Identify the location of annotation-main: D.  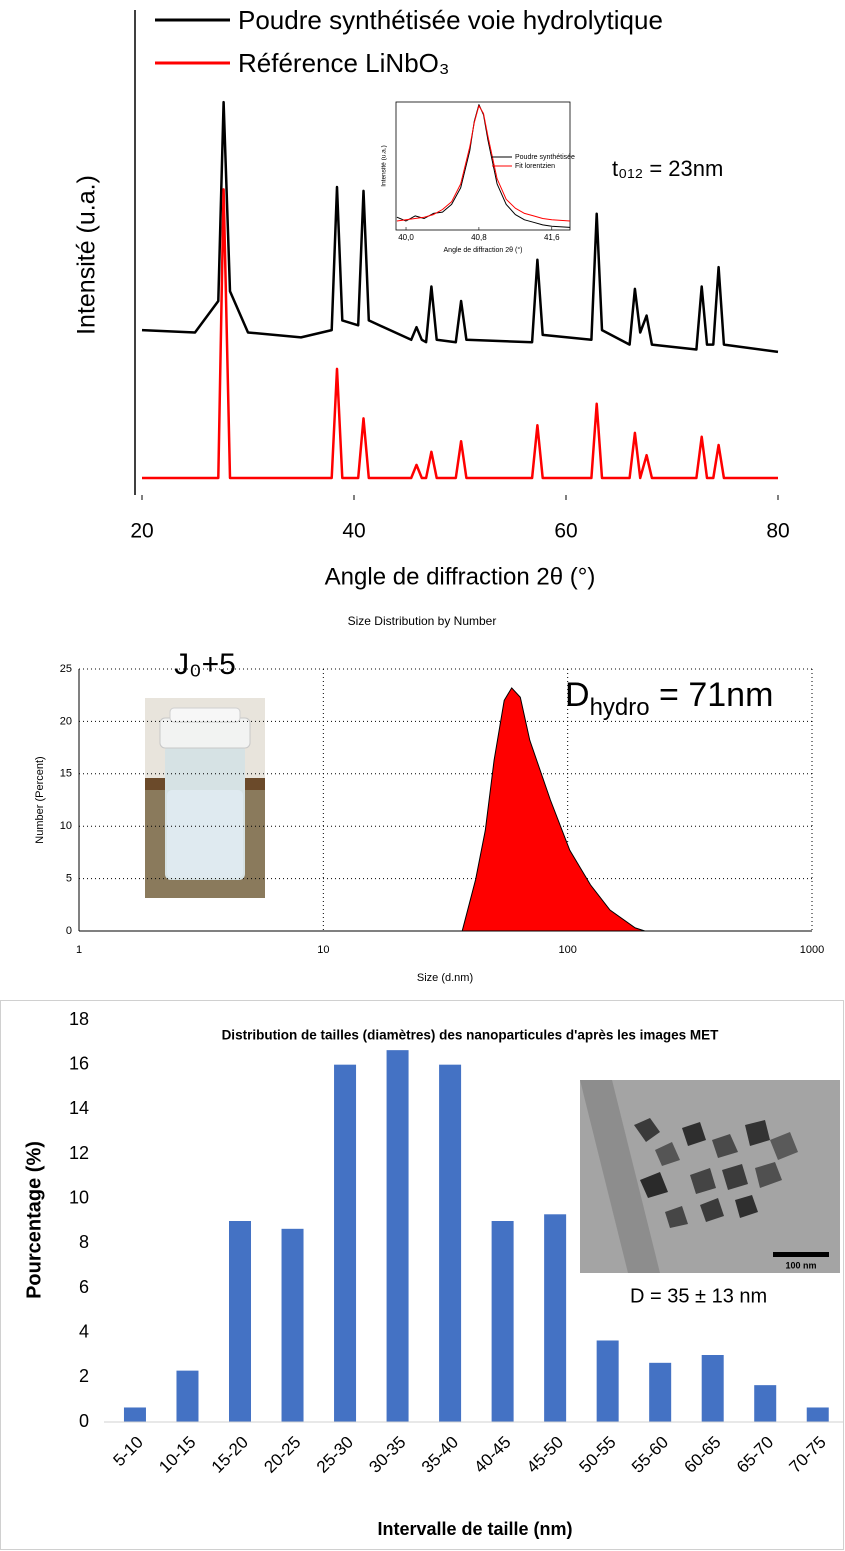
(577, 695).